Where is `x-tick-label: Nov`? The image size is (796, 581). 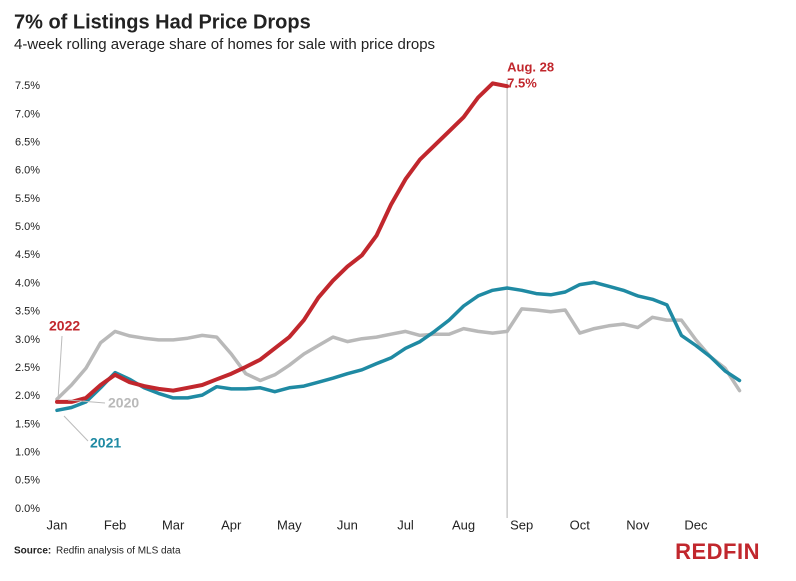
x-tick-label: Nov is located at coordinates (638, 524).